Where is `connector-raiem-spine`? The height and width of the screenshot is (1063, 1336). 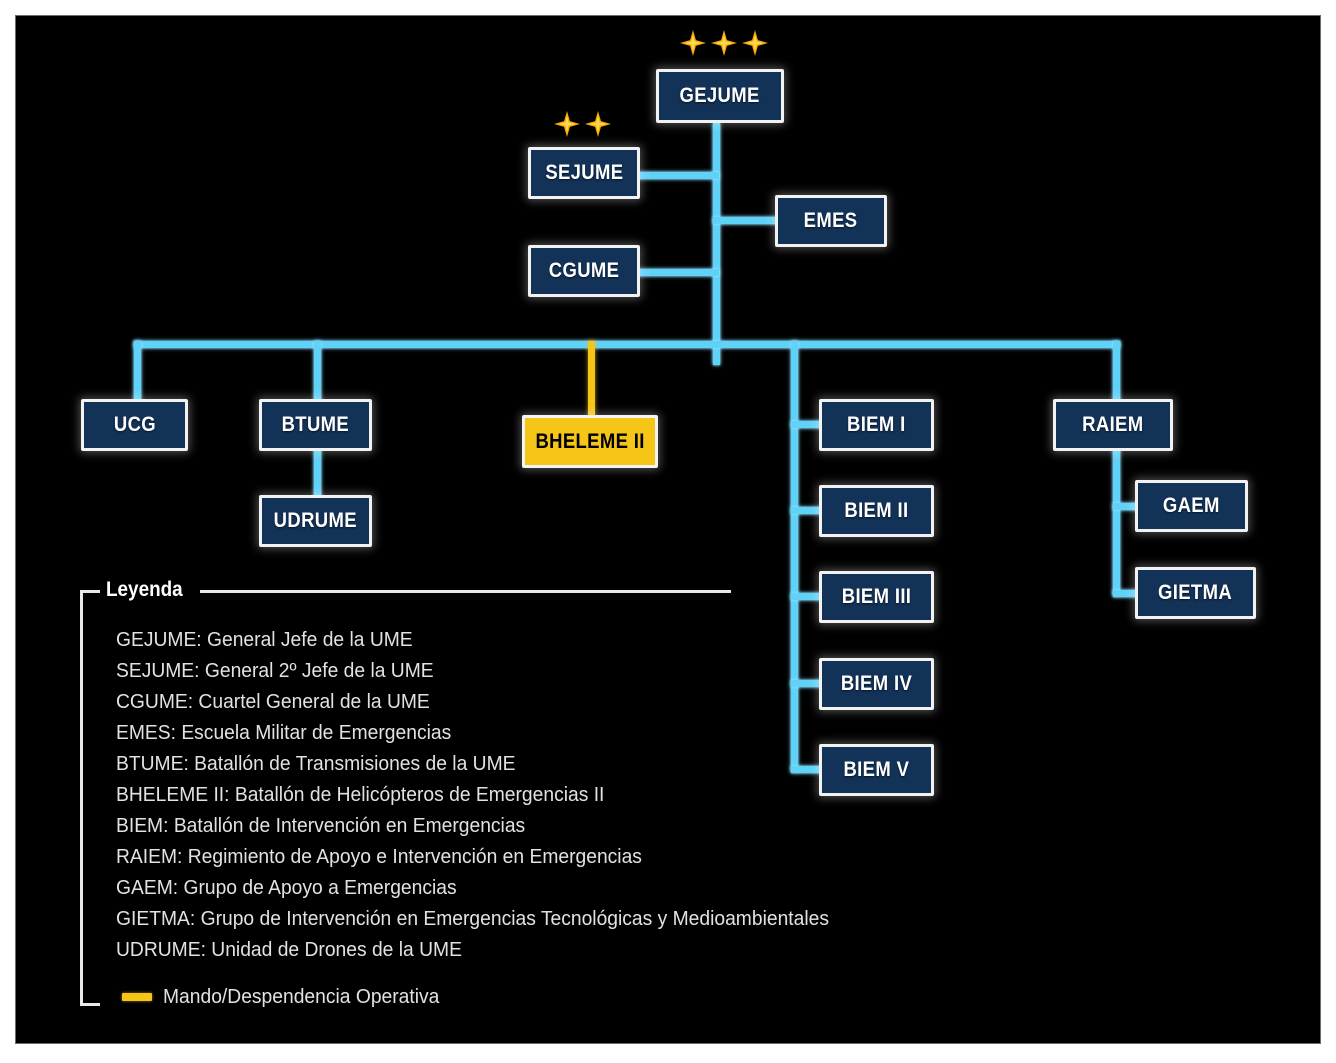 connector-raiem-spine is located at coordinates (1116, 499).